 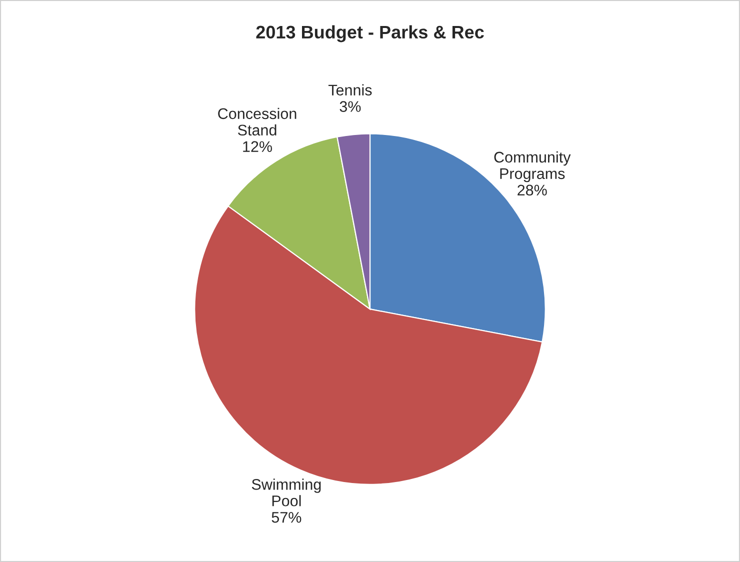 What do you see at coordinates (257, 122) in the screenshot?
I see `slice-label: Concession Stand` at bounding box center [257, 122].